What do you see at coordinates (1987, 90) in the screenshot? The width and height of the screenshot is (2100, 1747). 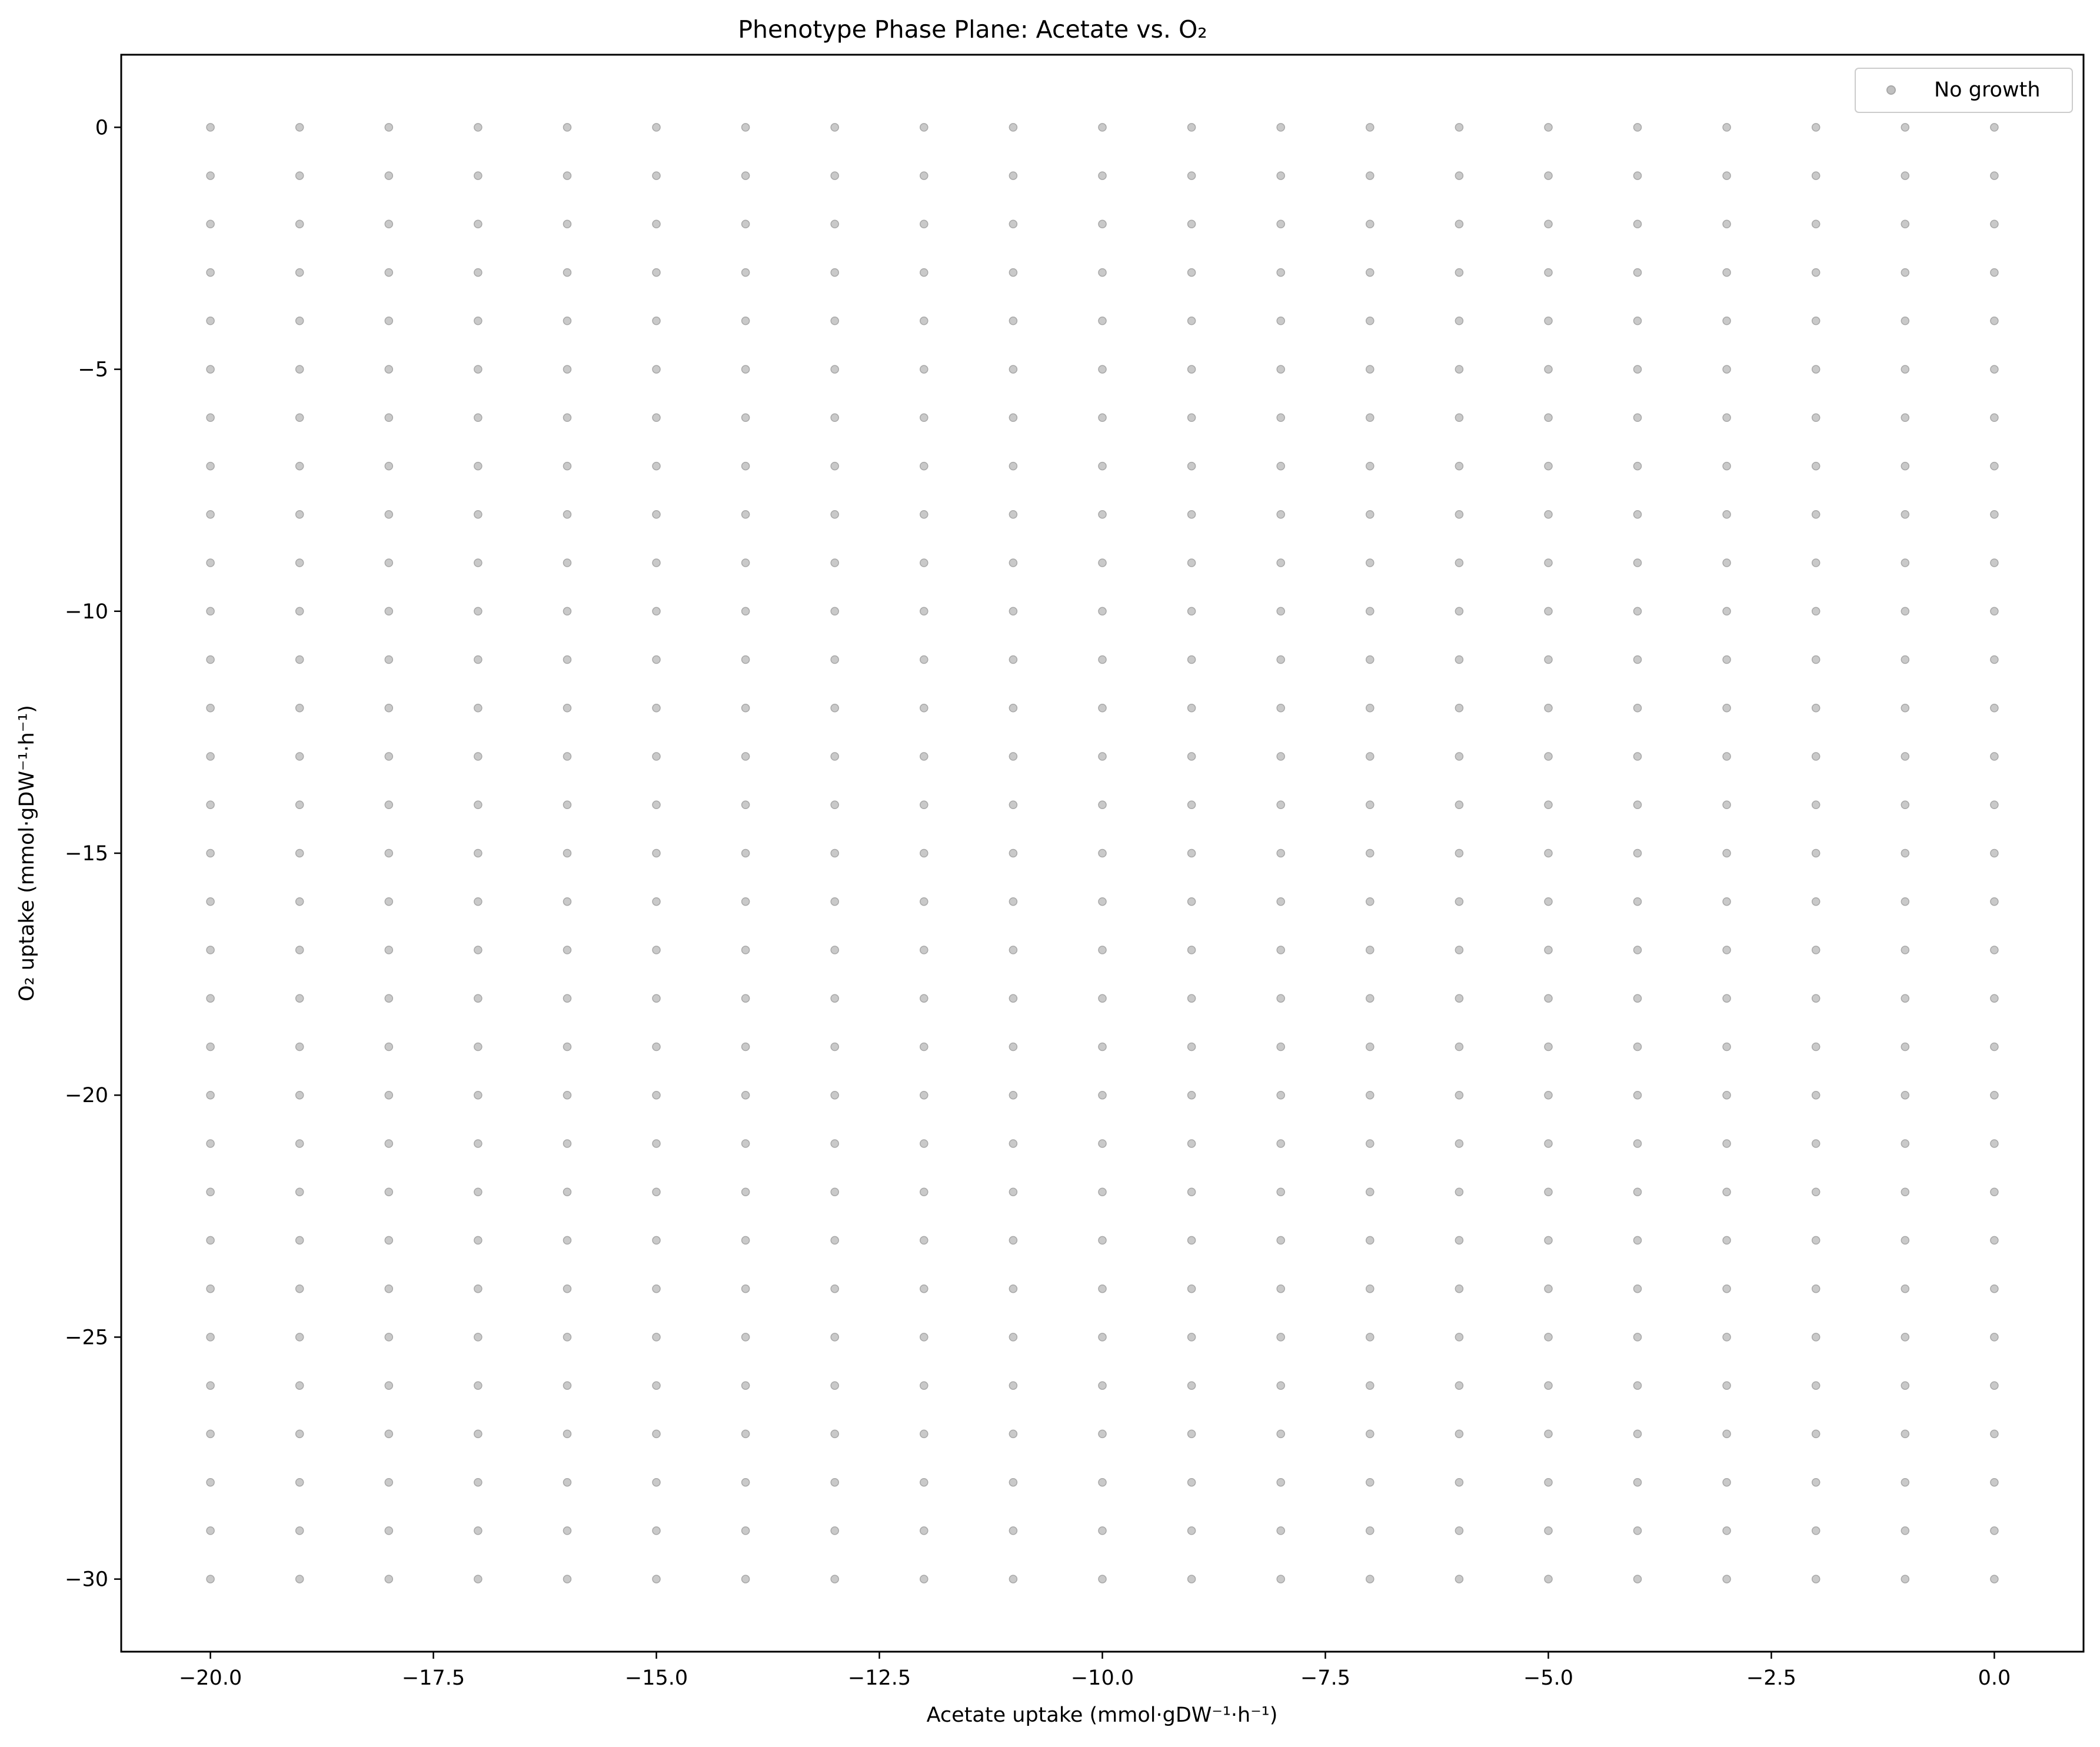 I see `legend-label-no-growth: No growth` at bounding box center [1987, 90].